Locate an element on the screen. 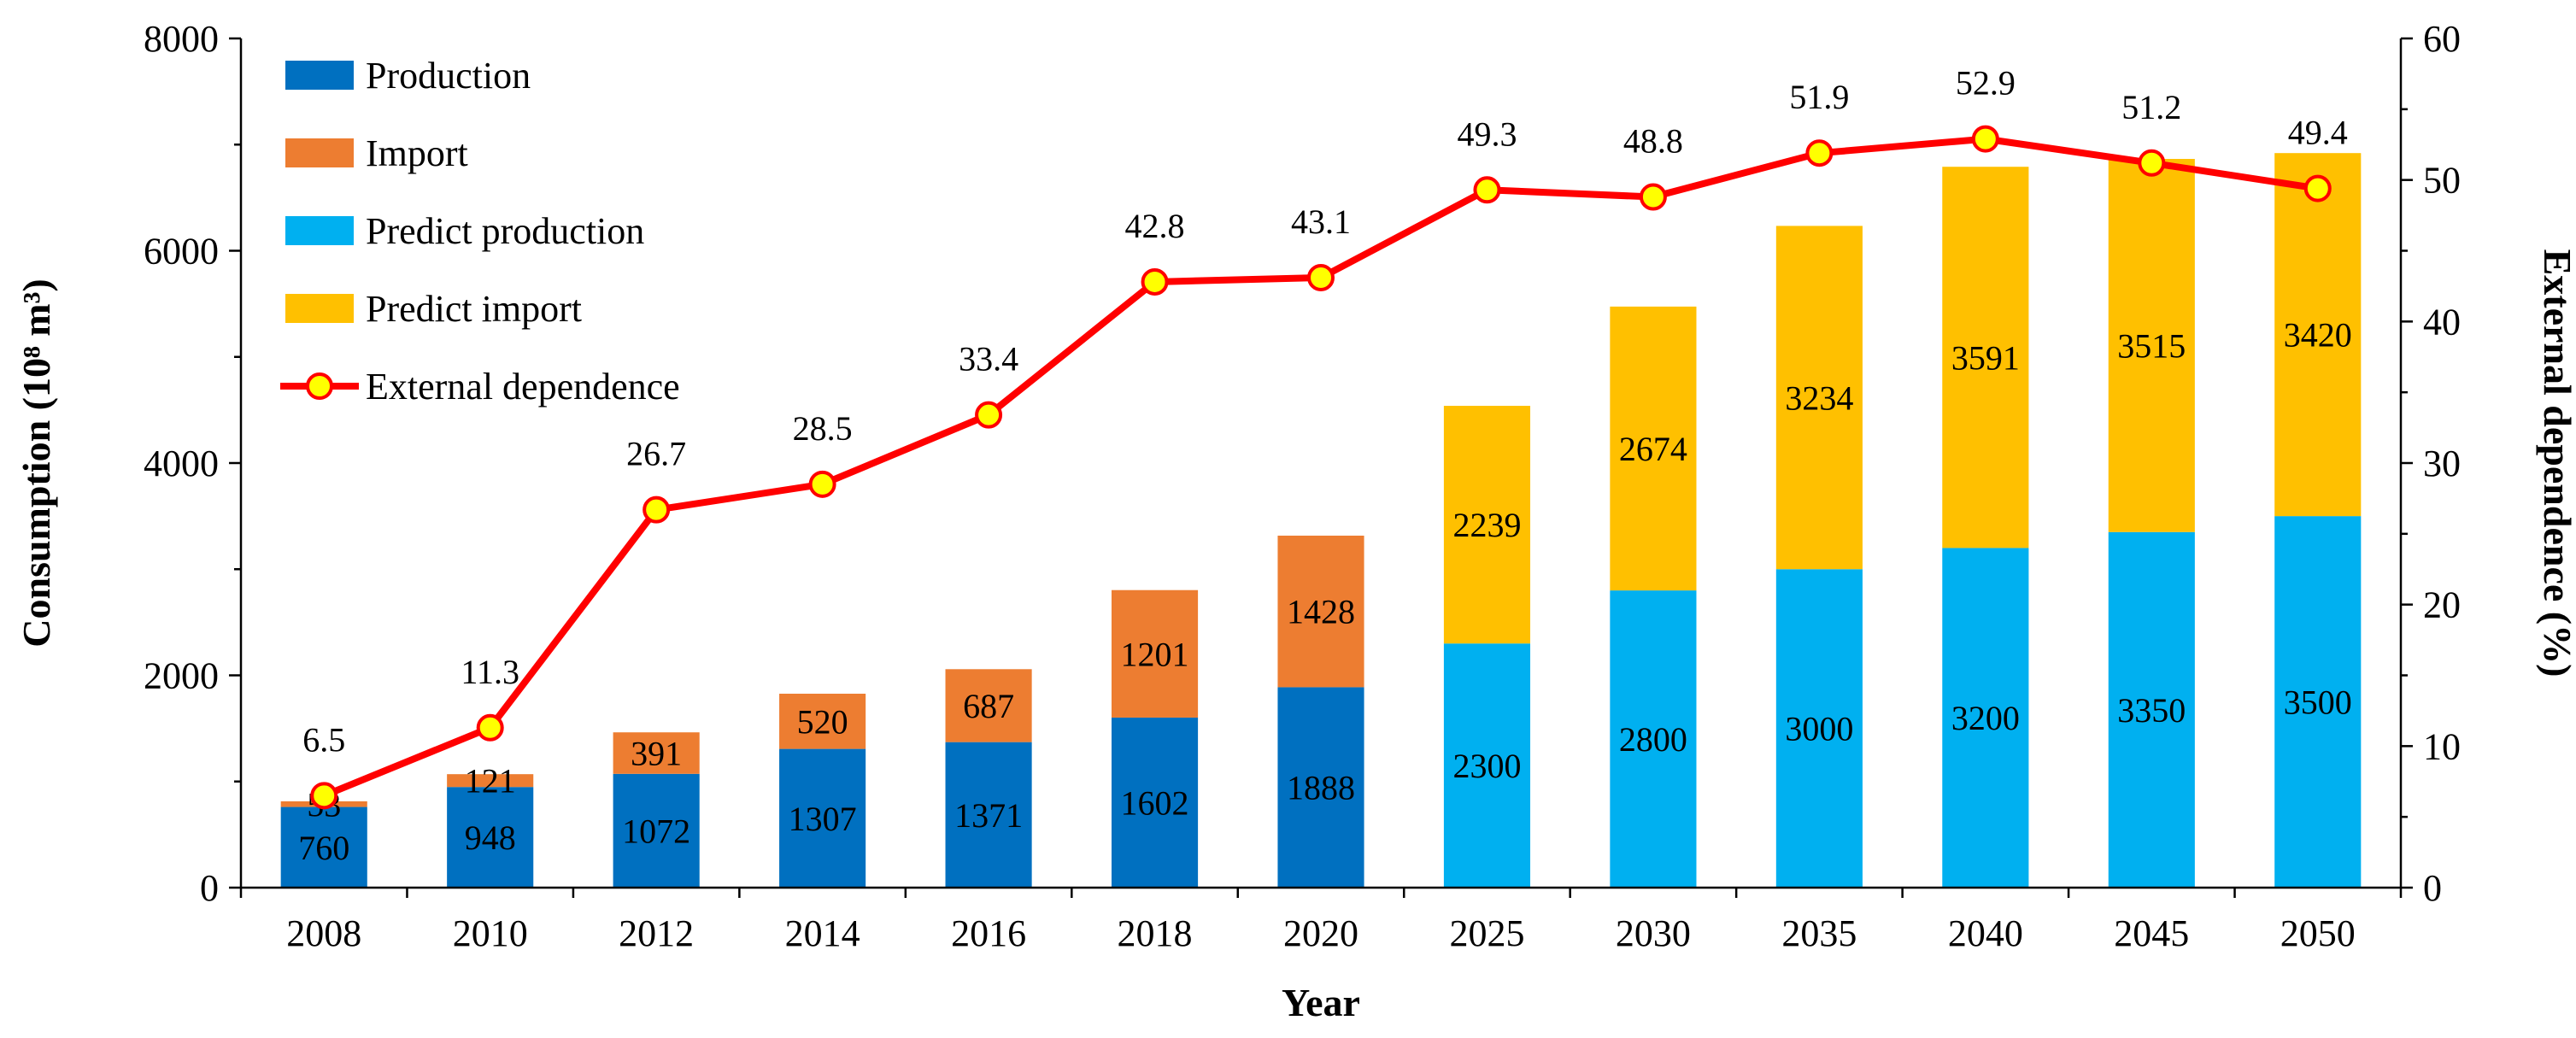  bar-predict-import-2025 is located at coordinates (1487, 525).